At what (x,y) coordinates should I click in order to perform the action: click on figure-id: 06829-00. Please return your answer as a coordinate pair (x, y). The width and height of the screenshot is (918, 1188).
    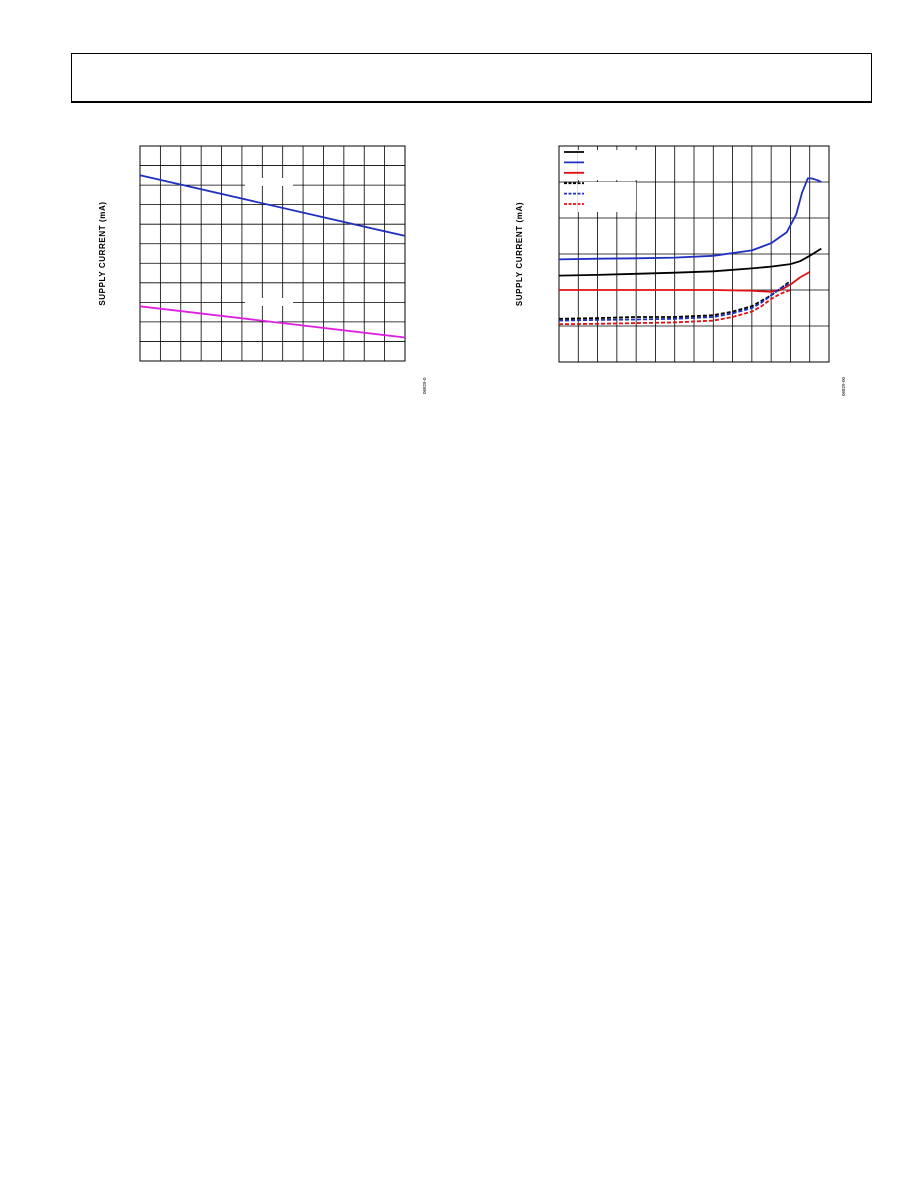
    Looking at the image, I should click on (843, 386).